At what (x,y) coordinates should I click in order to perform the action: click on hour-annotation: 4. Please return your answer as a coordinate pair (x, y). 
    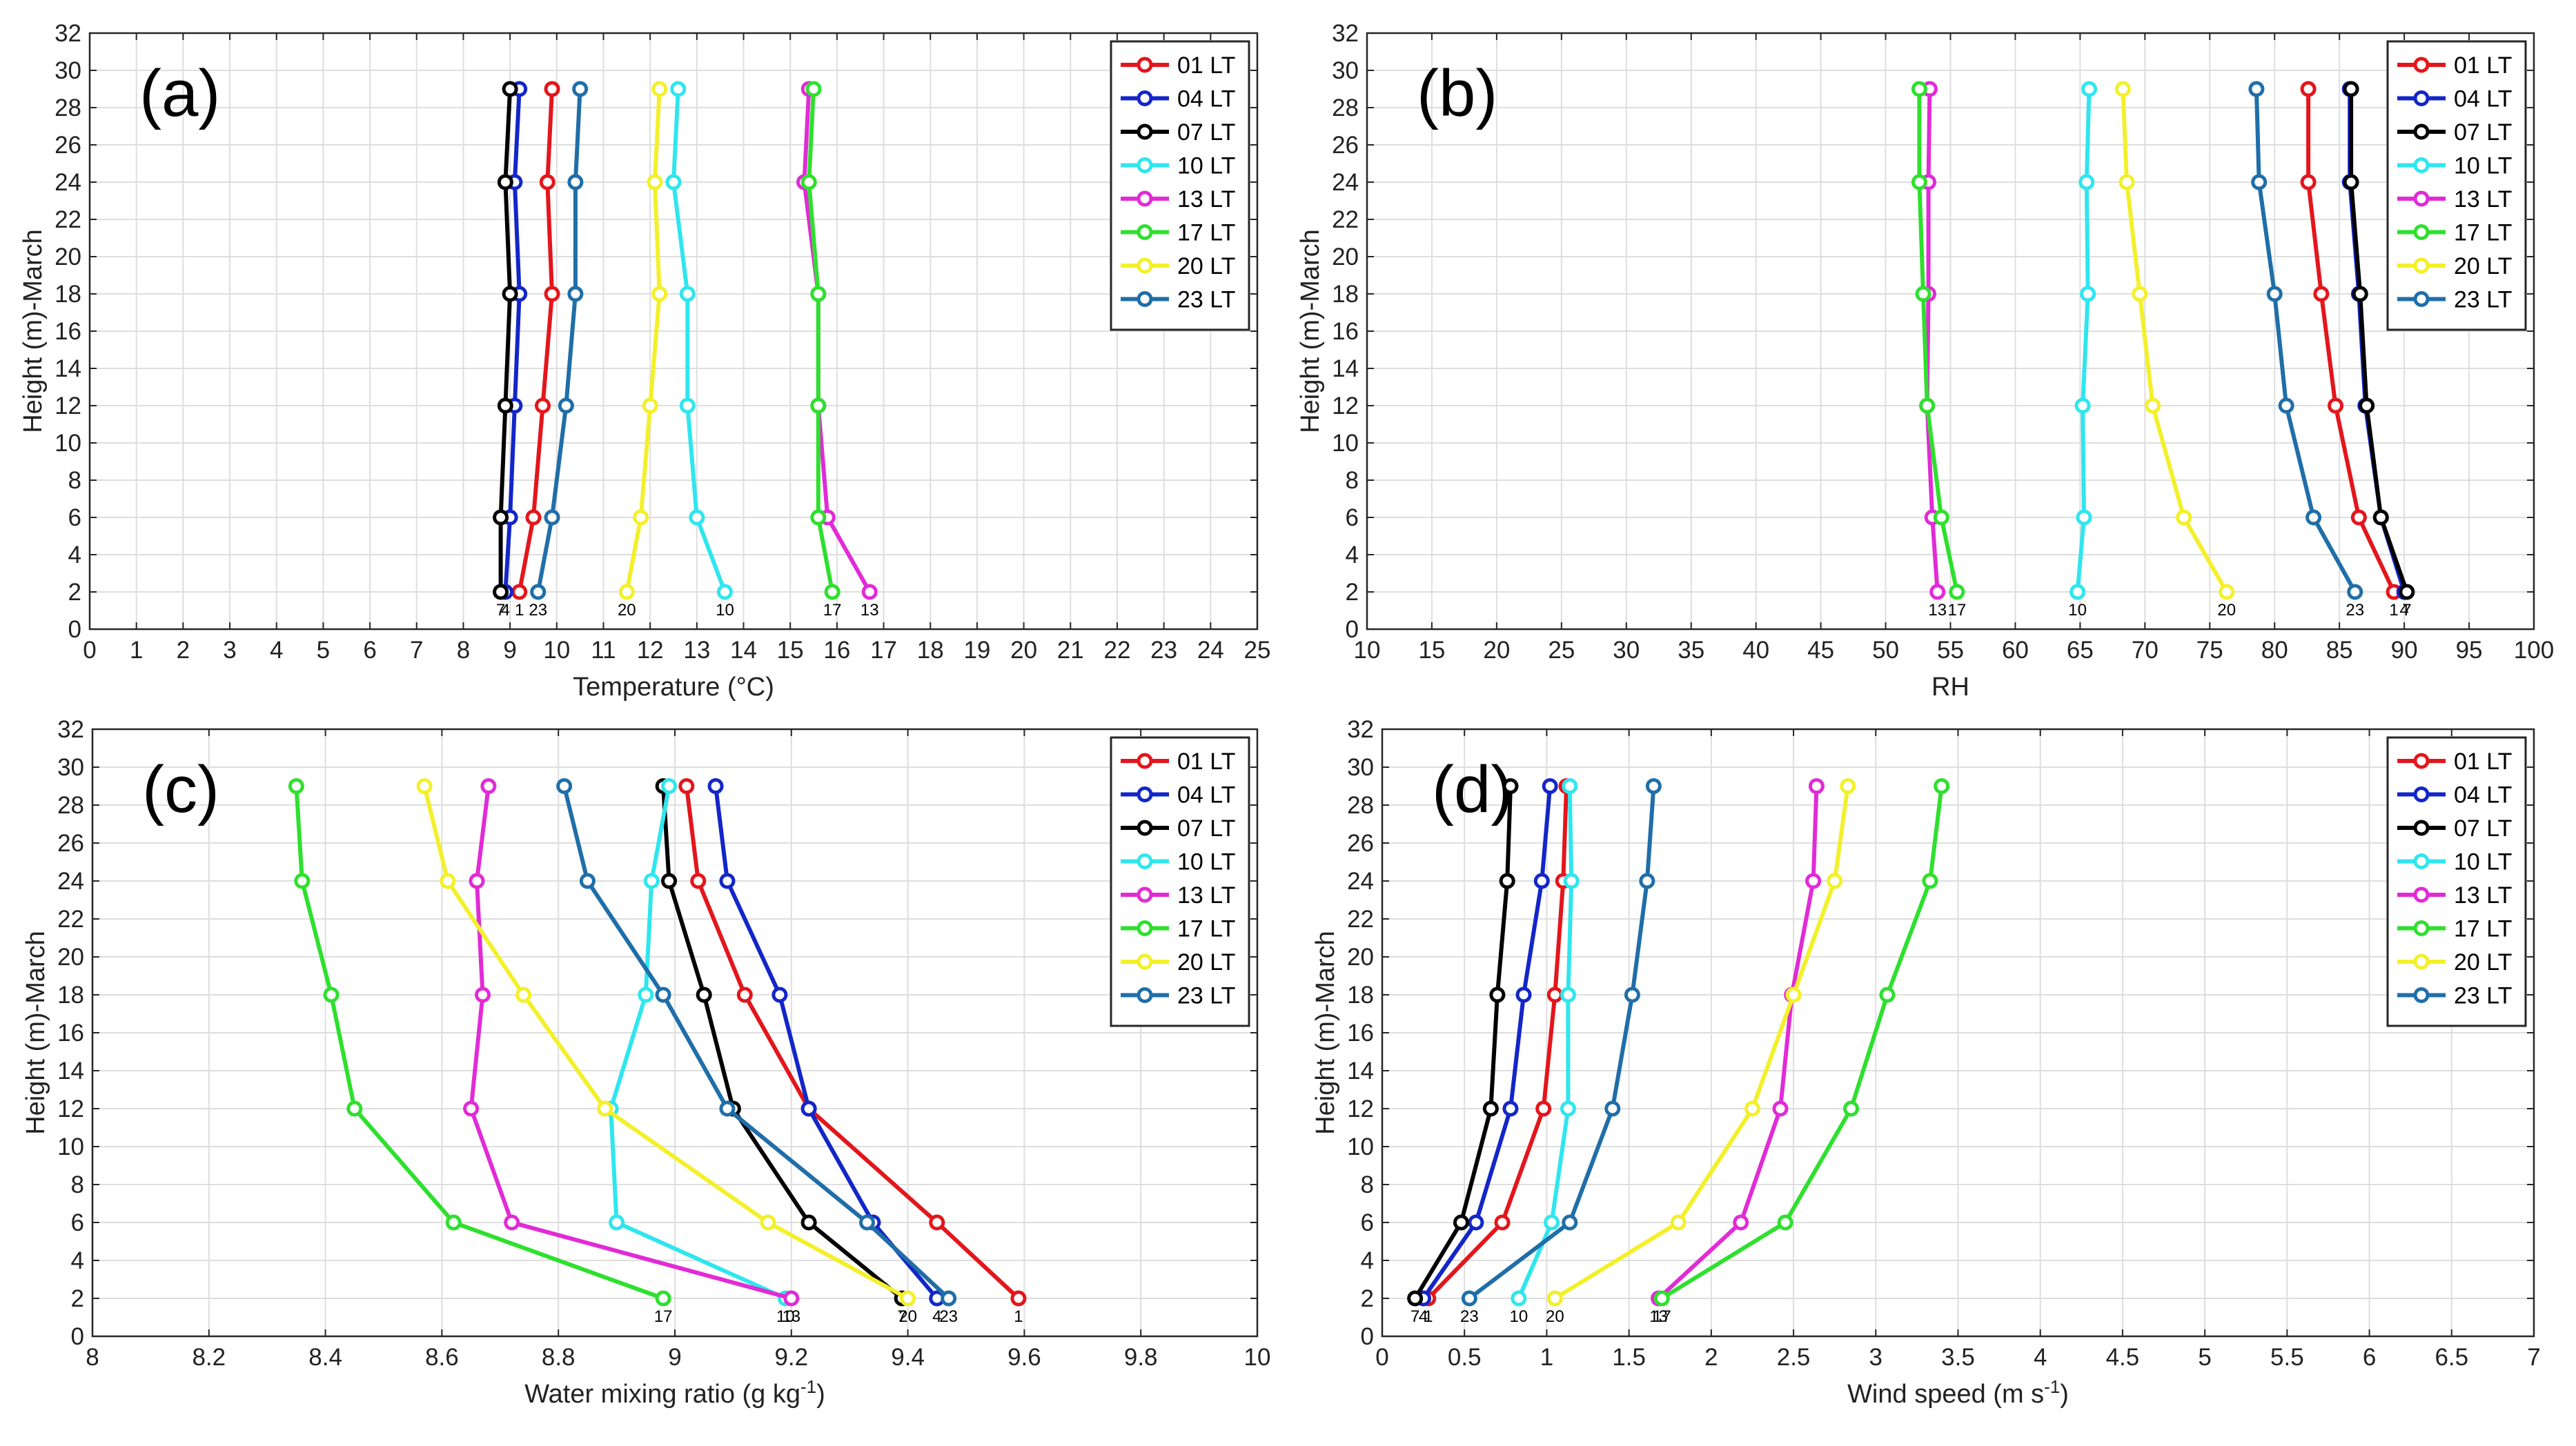
    Looking at the image, I should click on (2403, 610).